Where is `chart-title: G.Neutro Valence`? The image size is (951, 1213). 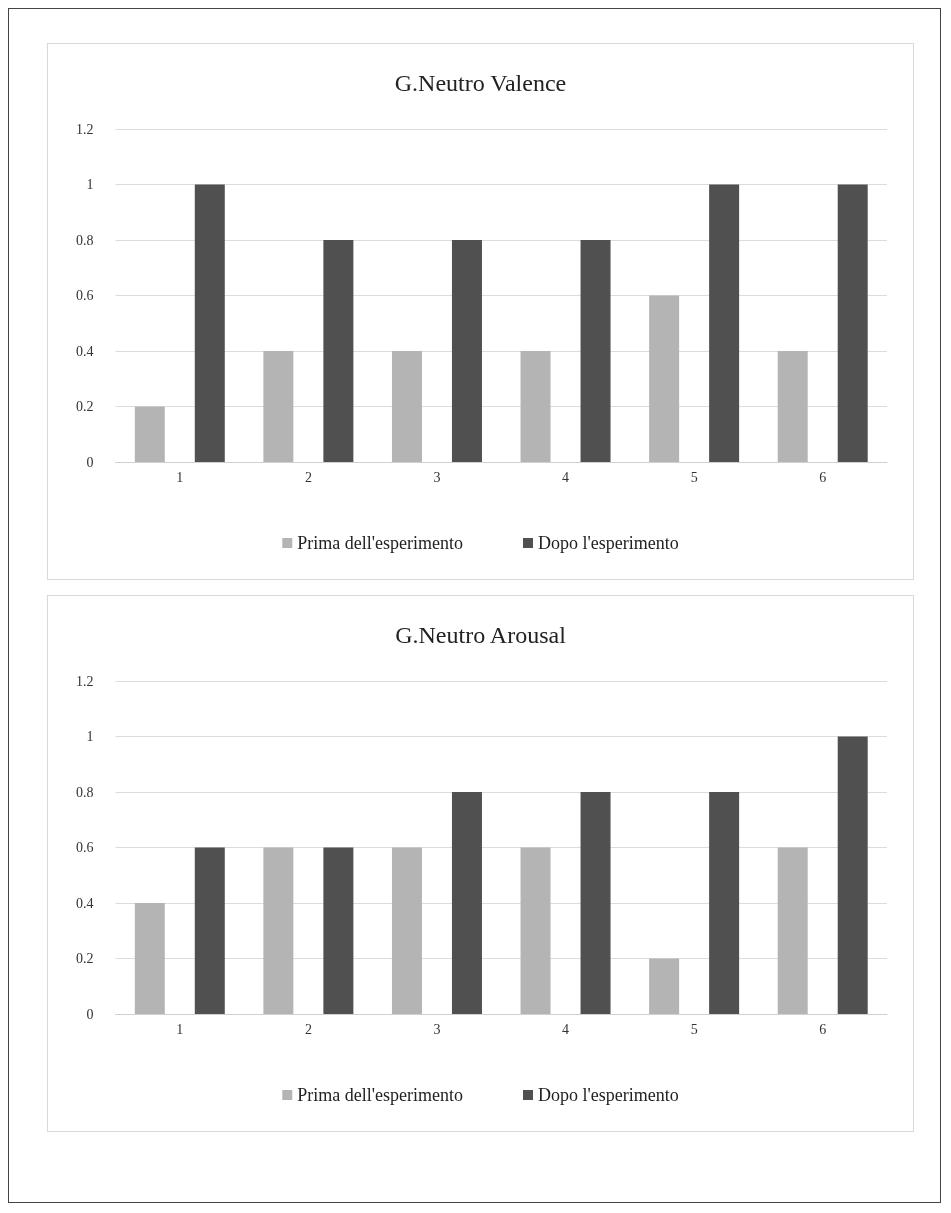
chart-title: G.Neutro Valence is located at coordinates (480, 83).